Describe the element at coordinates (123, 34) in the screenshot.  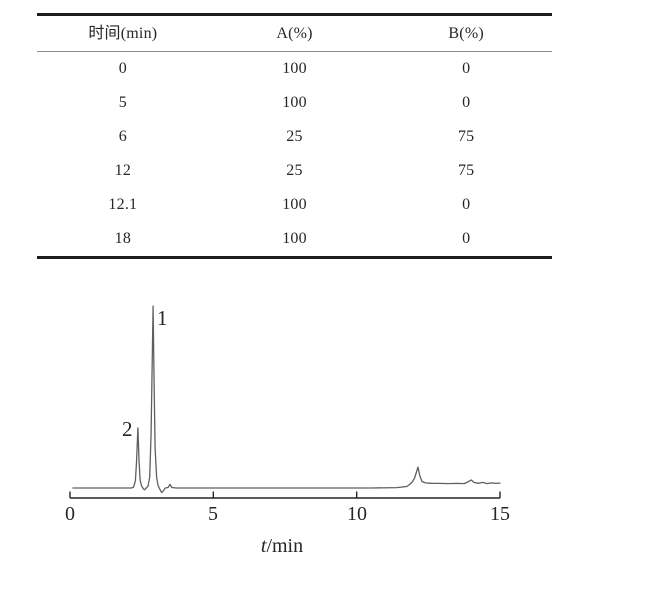
I see `table-header-time: 时间(min)` at that location.